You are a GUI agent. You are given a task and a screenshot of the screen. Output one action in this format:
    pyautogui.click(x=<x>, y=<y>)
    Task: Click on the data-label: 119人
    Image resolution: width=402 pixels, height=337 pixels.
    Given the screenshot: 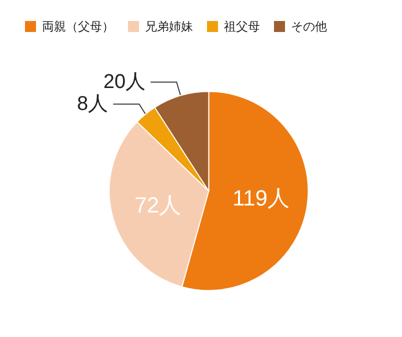 What is the action you would take?
    pyautogui.click(x=261, y=198)
    